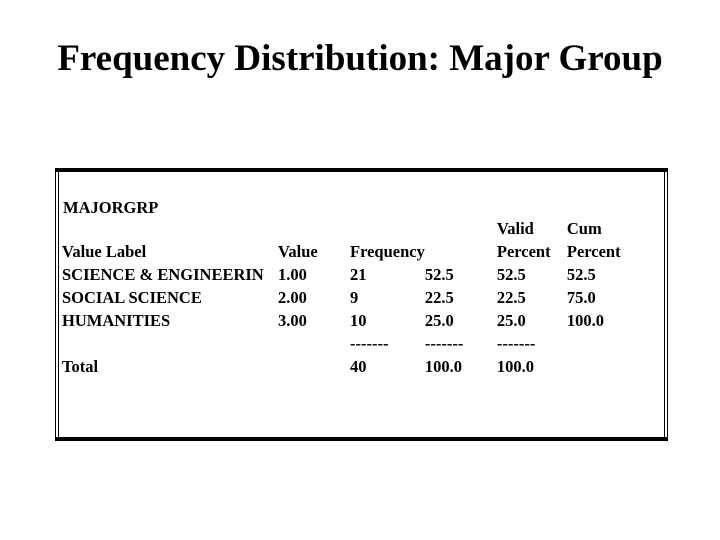  Describe the element at coordinates (511, 320) in the screenshot. I see `cell-valid-percent: 25.0` at that location.